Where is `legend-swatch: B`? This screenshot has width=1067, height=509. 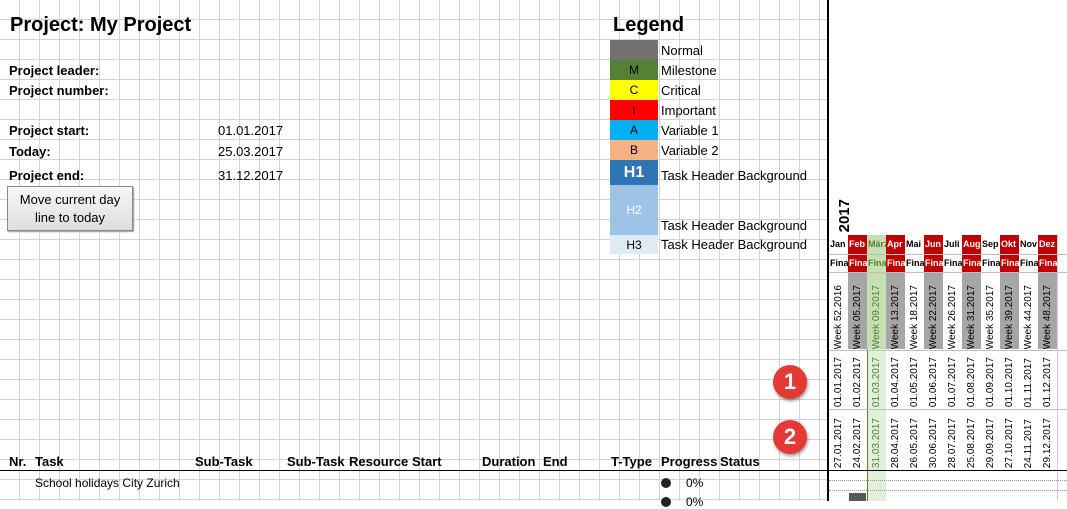
legend-swatch: B is located at coordinates (634, 150).